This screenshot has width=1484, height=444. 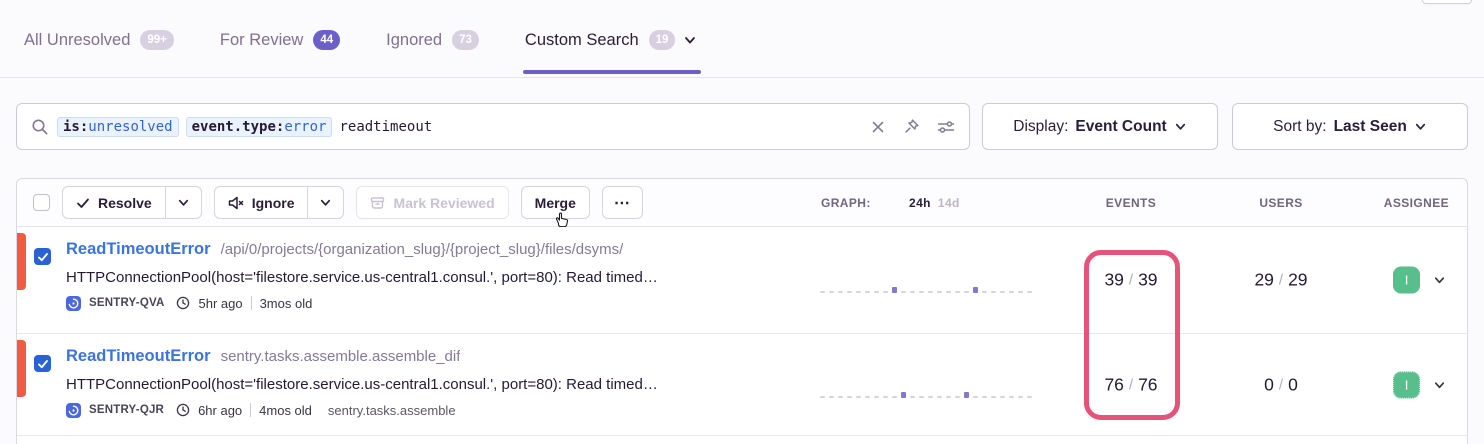 What do you see at coordinates (41, 202) in the screenshot?
I see `select-all-checkbox` at bounding box center [41, 202].